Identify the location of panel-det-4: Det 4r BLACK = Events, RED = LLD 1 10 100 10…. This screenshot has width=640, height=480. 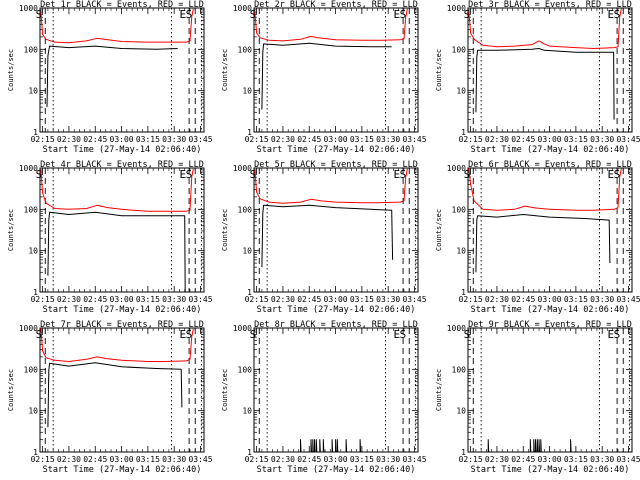
(110, 237).